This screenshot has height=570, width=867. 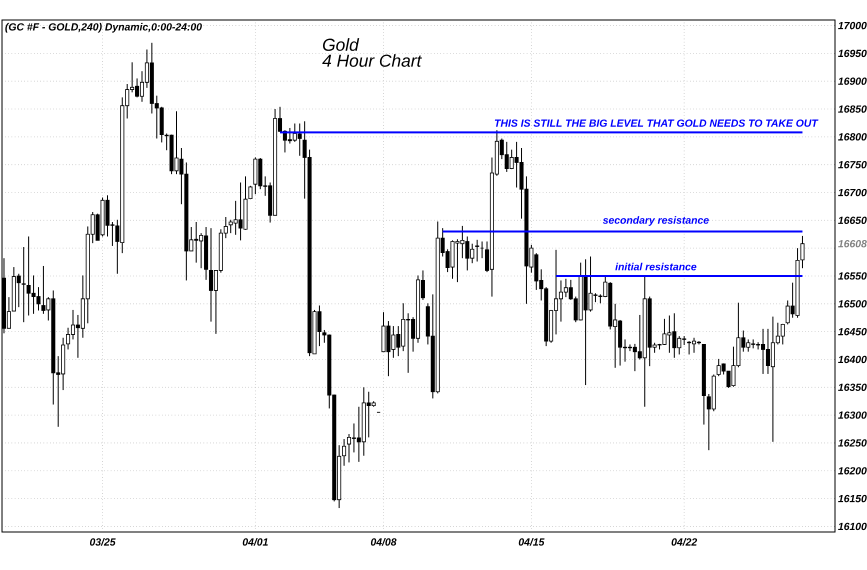 I want to click on y-tick-label: 16500, so click(x=852, y=304).